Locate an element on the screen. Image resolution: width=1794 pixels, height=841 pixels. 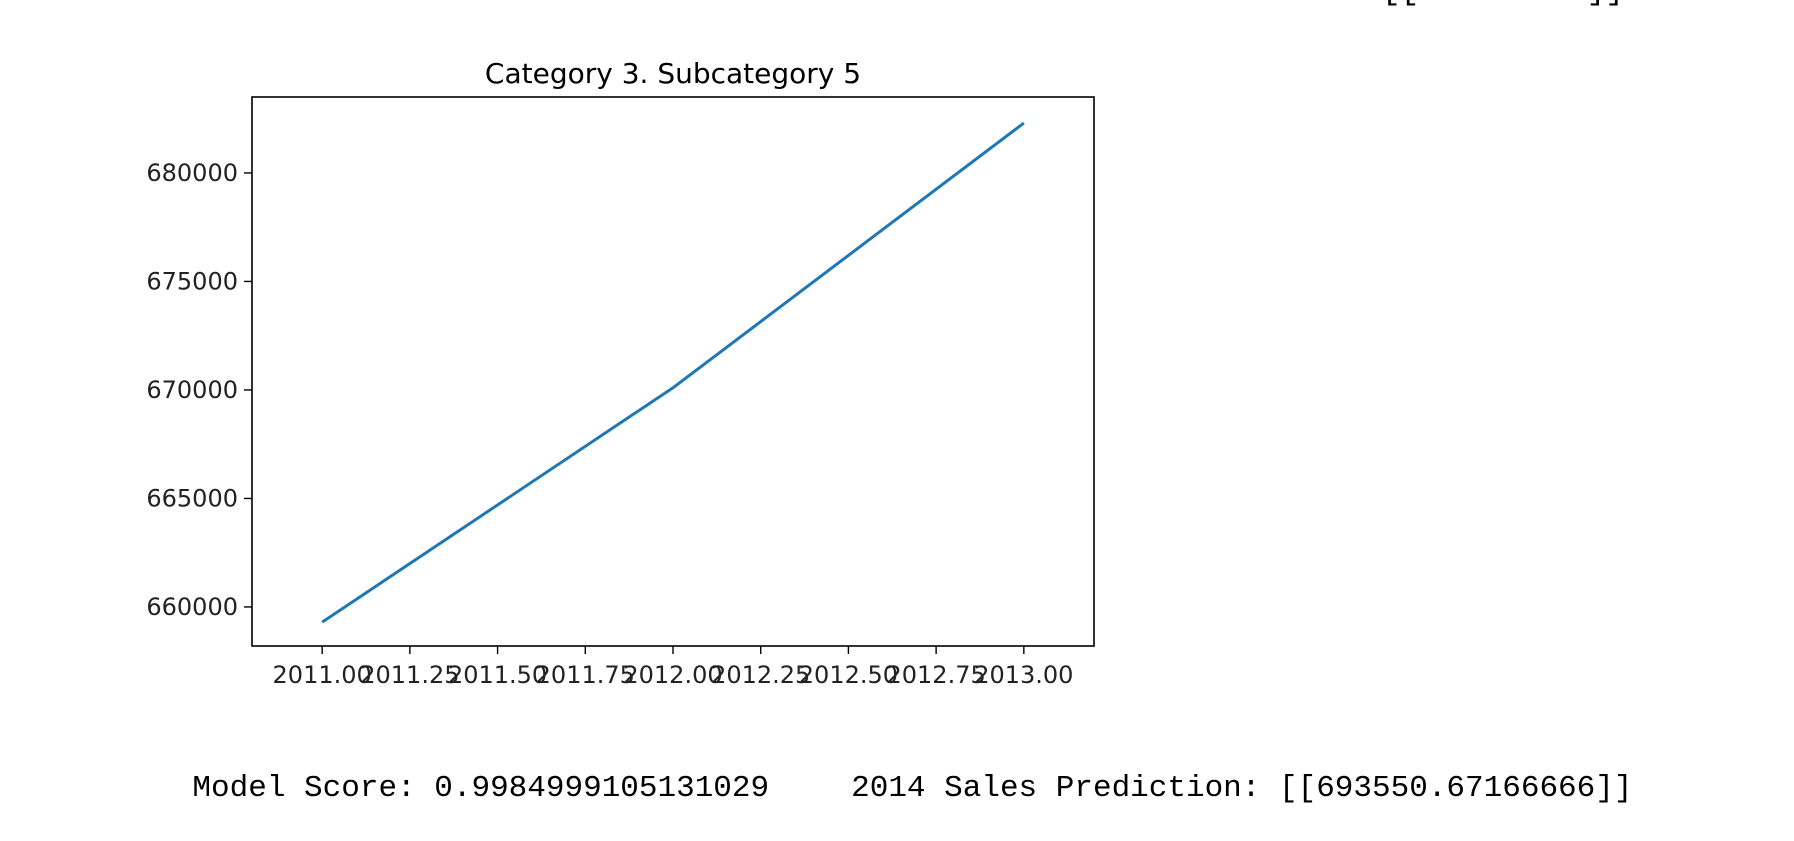
y-axis: 660000 665000 670000 675000 680000 is located at coordinates (199, 390).